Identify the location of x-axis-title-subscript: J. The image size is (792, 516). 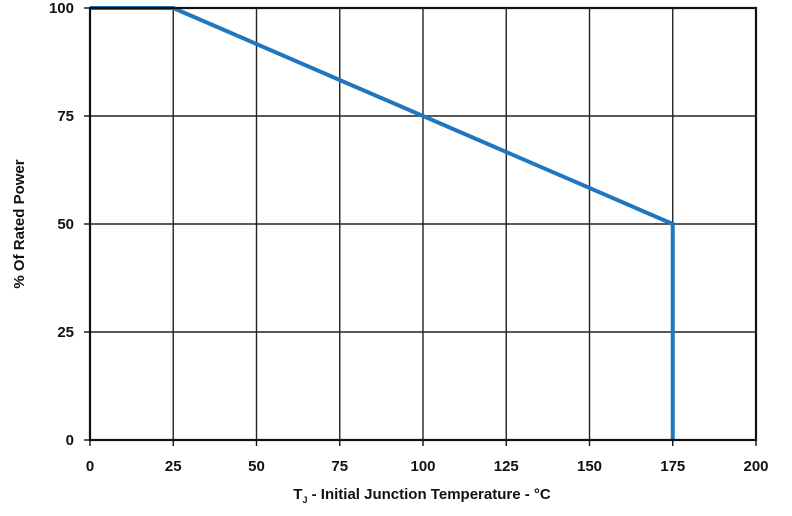
(304, 500).